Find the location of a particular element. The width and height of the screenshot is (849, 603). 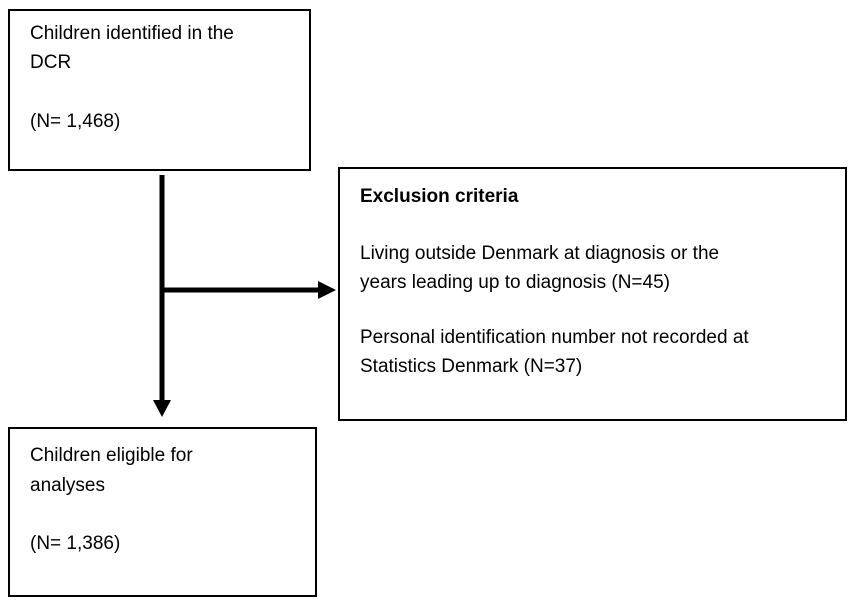

arrow-head is located at coordinates (162, 408).